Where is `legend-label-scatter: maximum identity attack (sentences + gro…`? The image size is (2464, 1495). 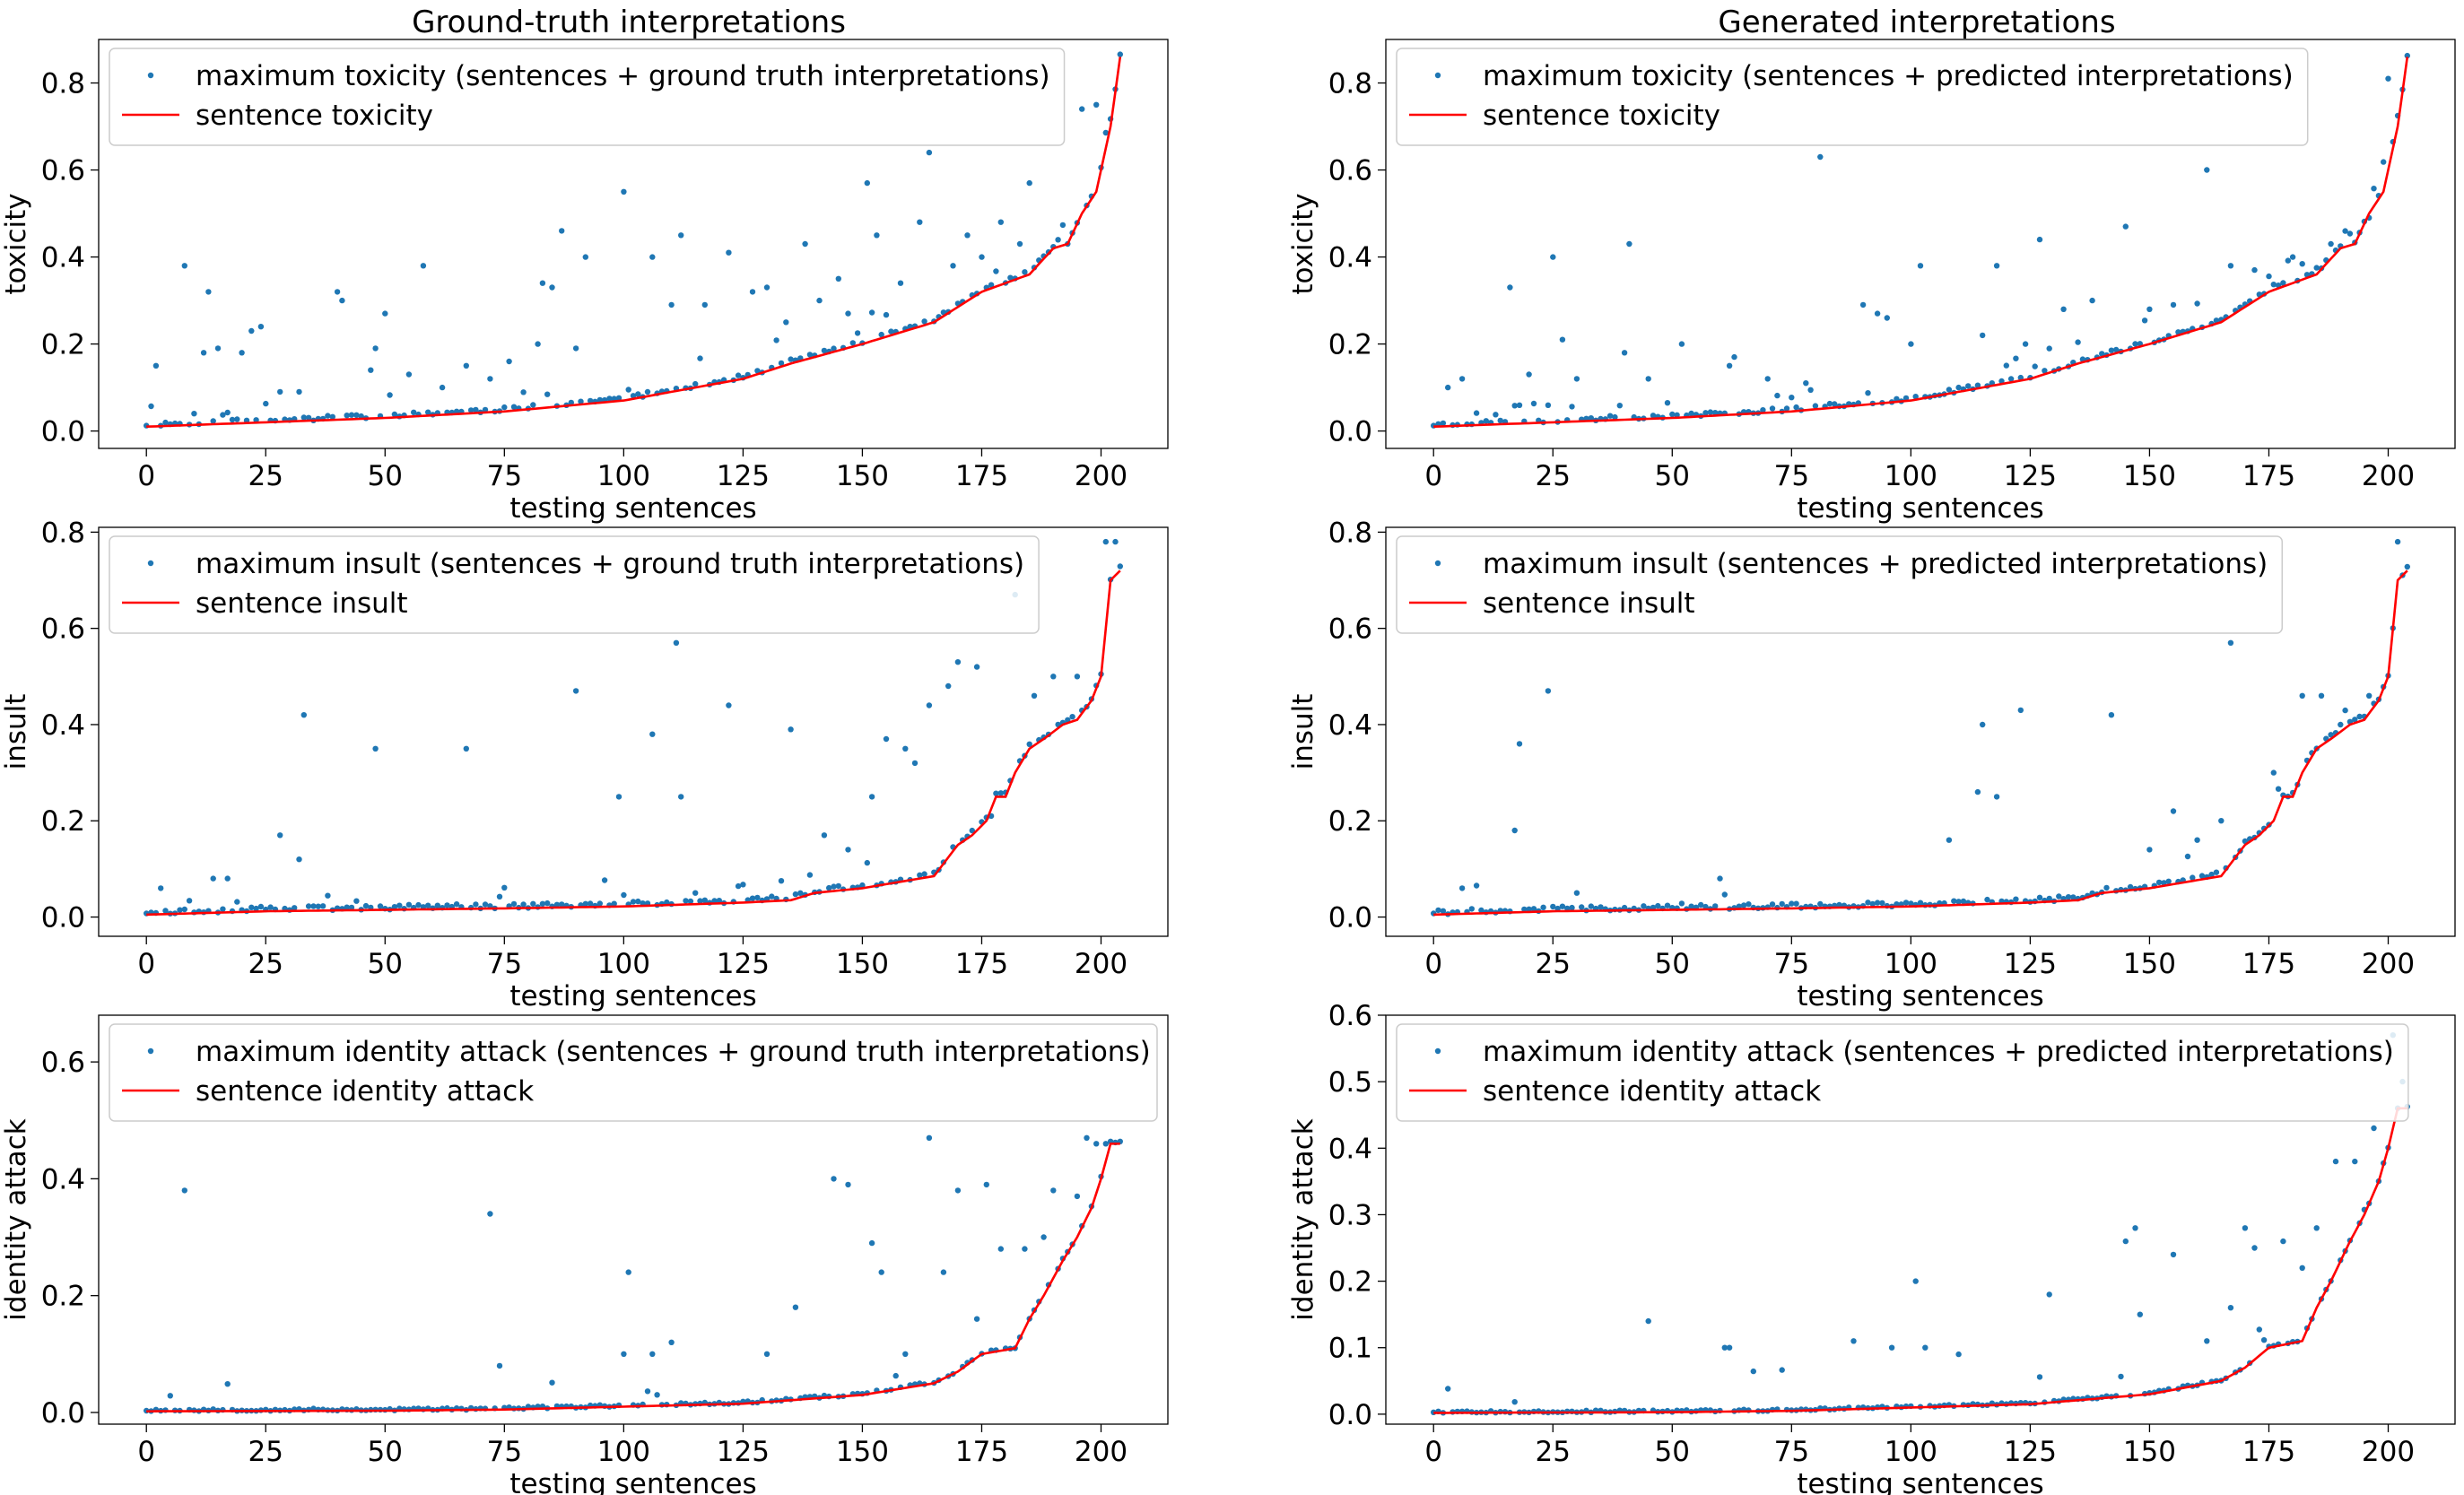
legend-label-scatter: maximum identity attack (sentences + gro… is located at coordinates (673, 1052).